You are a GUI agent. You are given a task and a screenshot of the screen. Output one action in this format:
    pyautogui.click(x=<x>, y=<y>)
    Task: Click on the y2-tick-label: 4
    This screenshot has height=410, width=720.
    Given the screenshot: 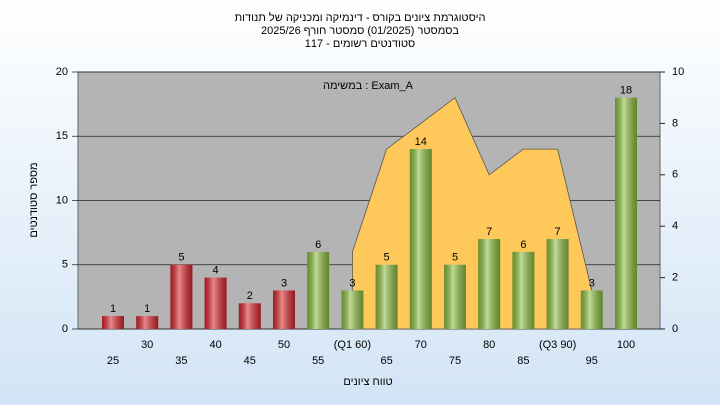 What is the action you would take?
    pyautogui.click(x=675, y=226)
    